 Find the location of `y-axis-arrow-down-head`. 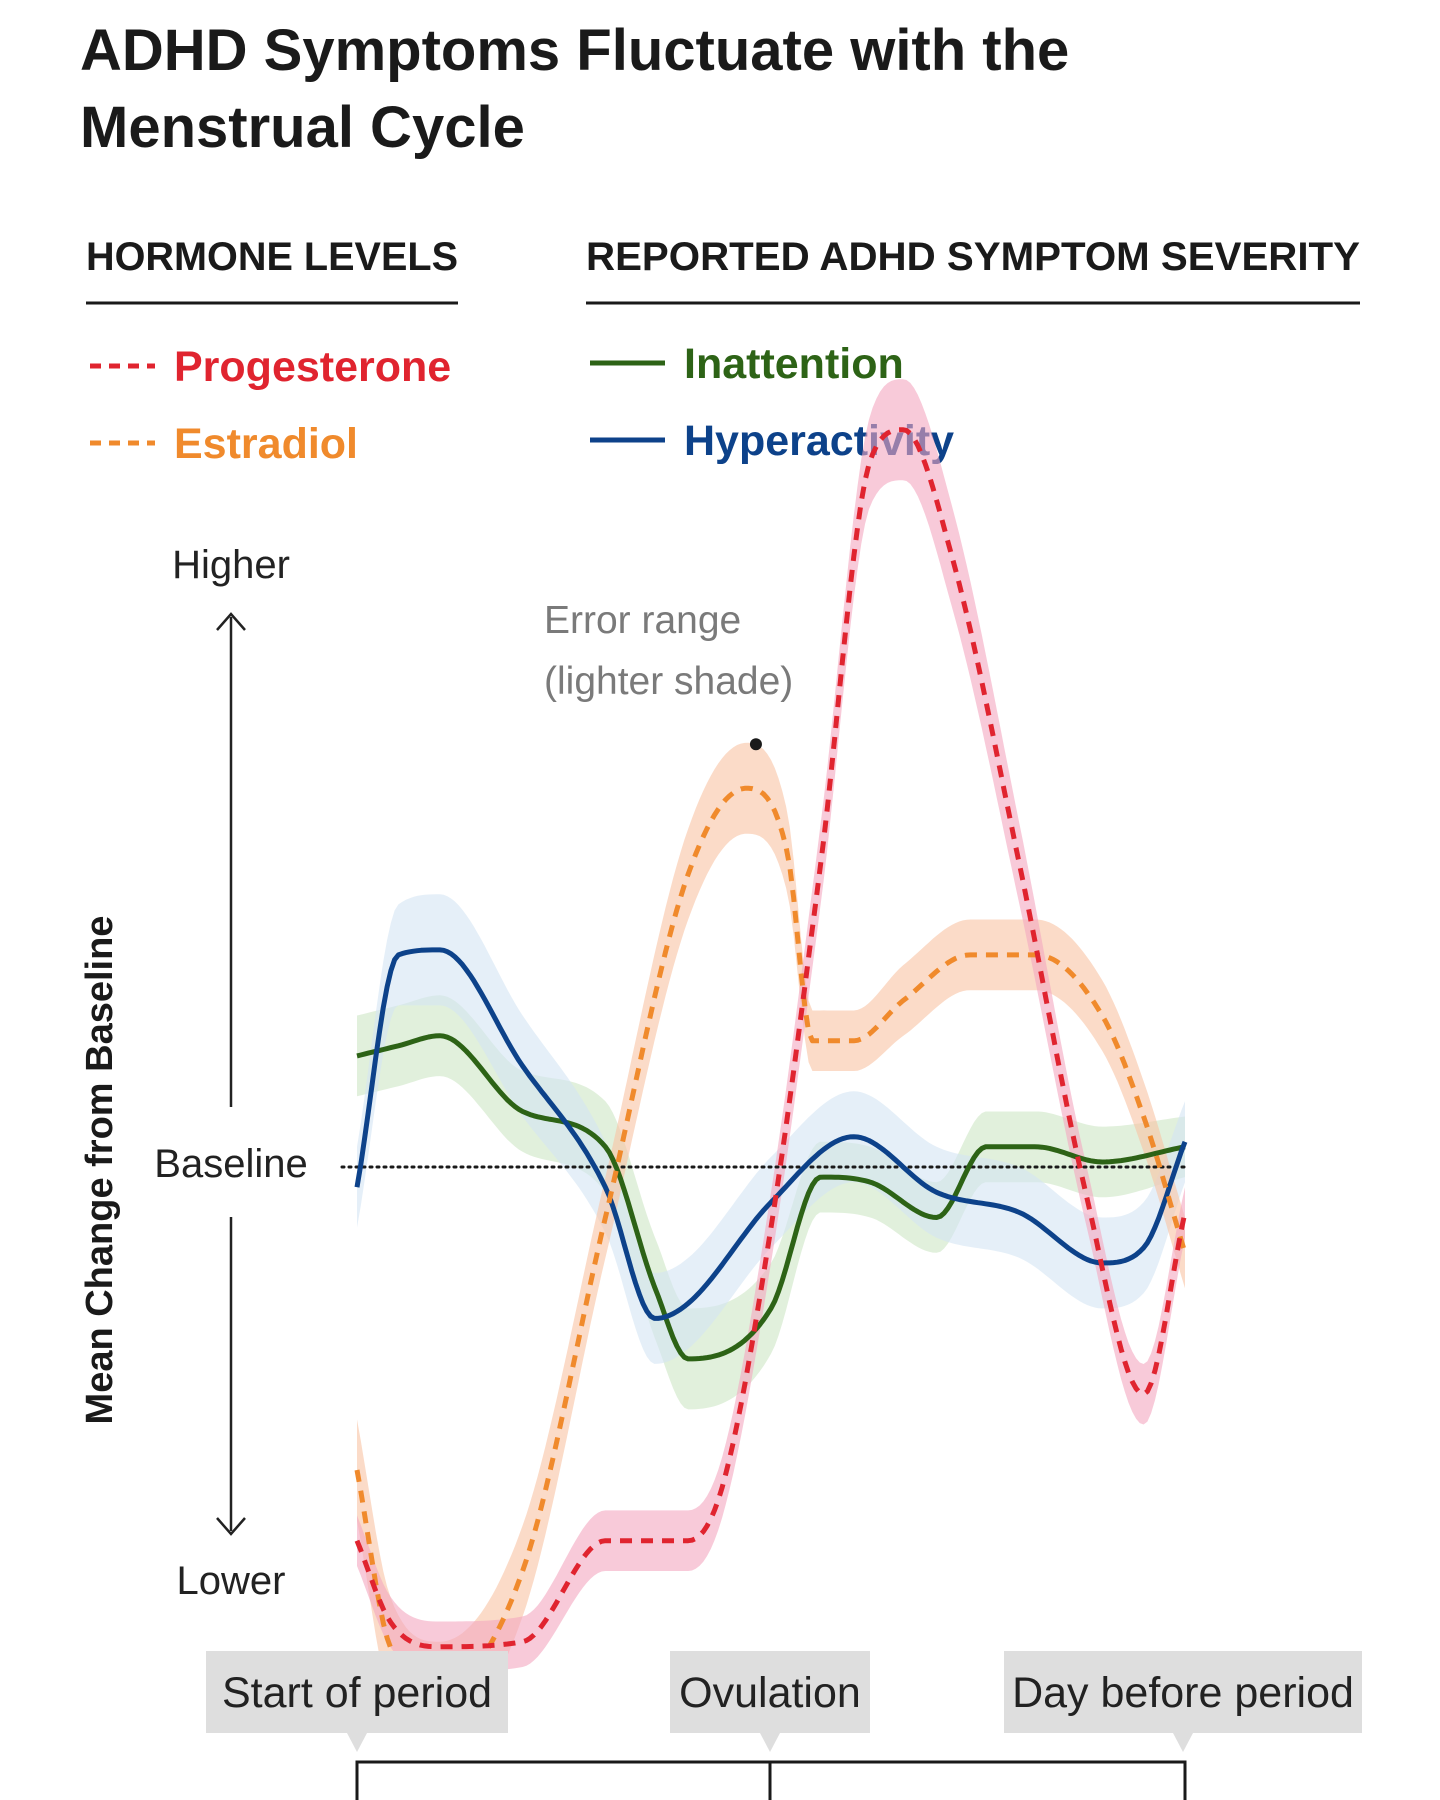

y-axis-arrow-down-head is located at coordinates (231, 1526).